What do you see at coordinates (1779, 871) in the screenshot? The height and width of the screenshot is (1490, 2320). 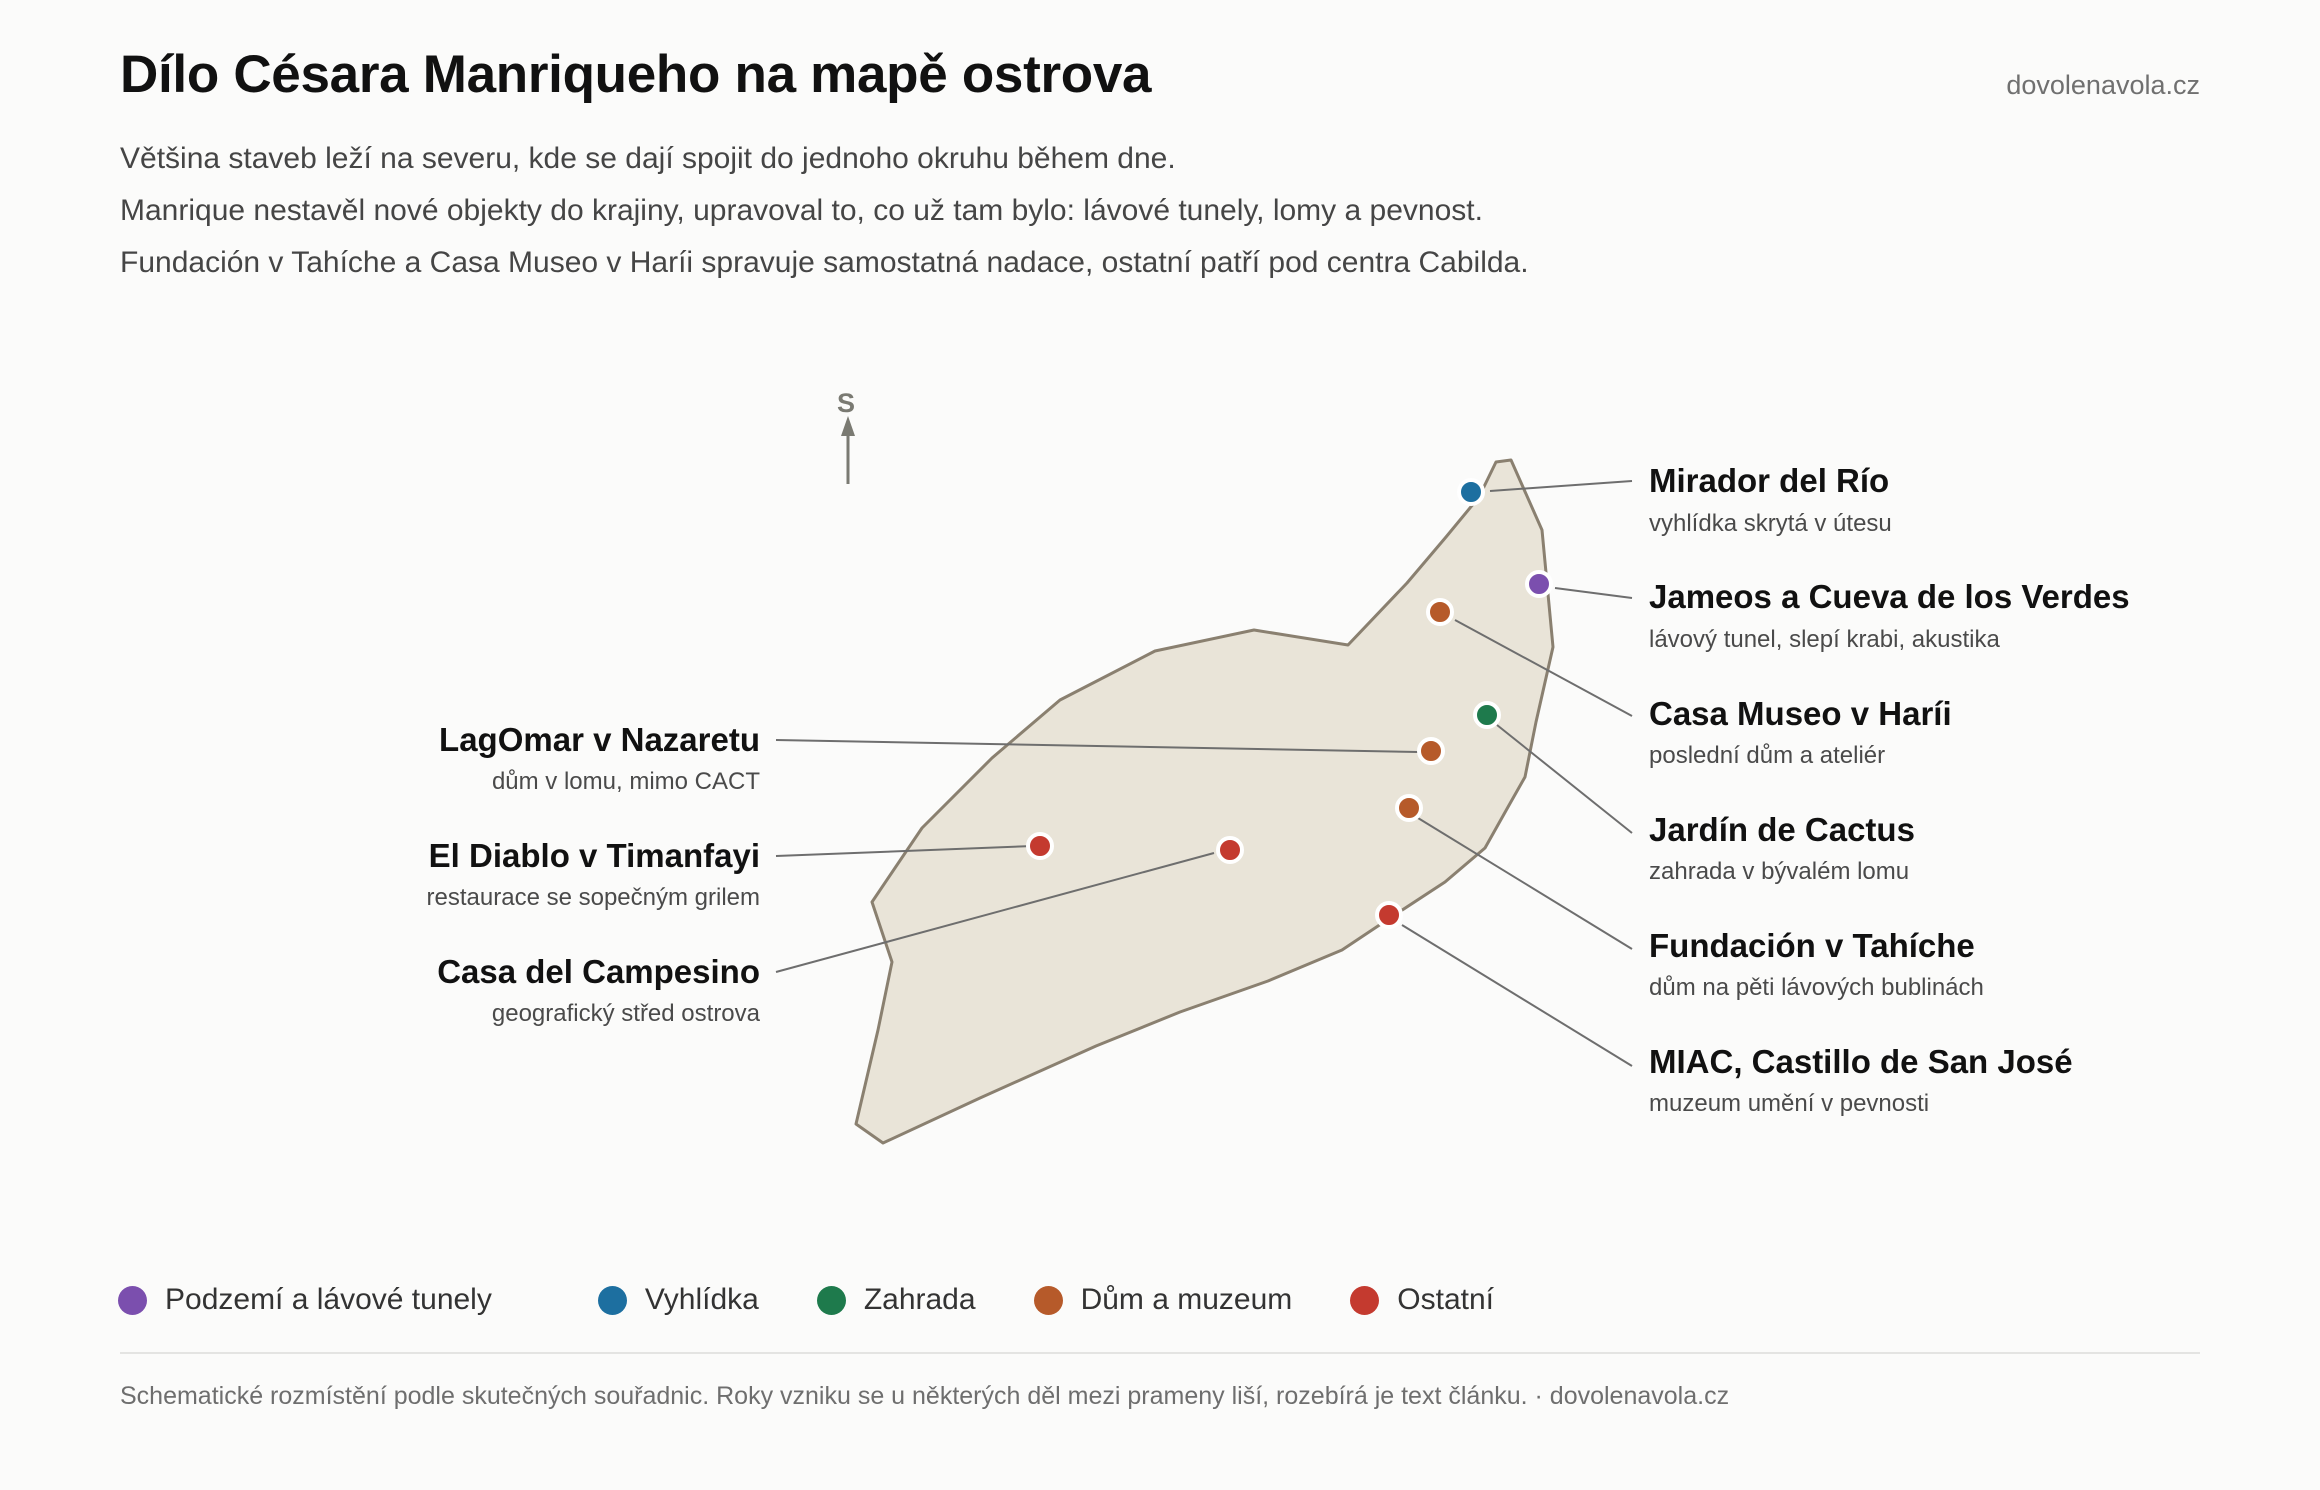 I see `site-description: zahrada v bývalém lomu` at bounding box center [1779, 871].